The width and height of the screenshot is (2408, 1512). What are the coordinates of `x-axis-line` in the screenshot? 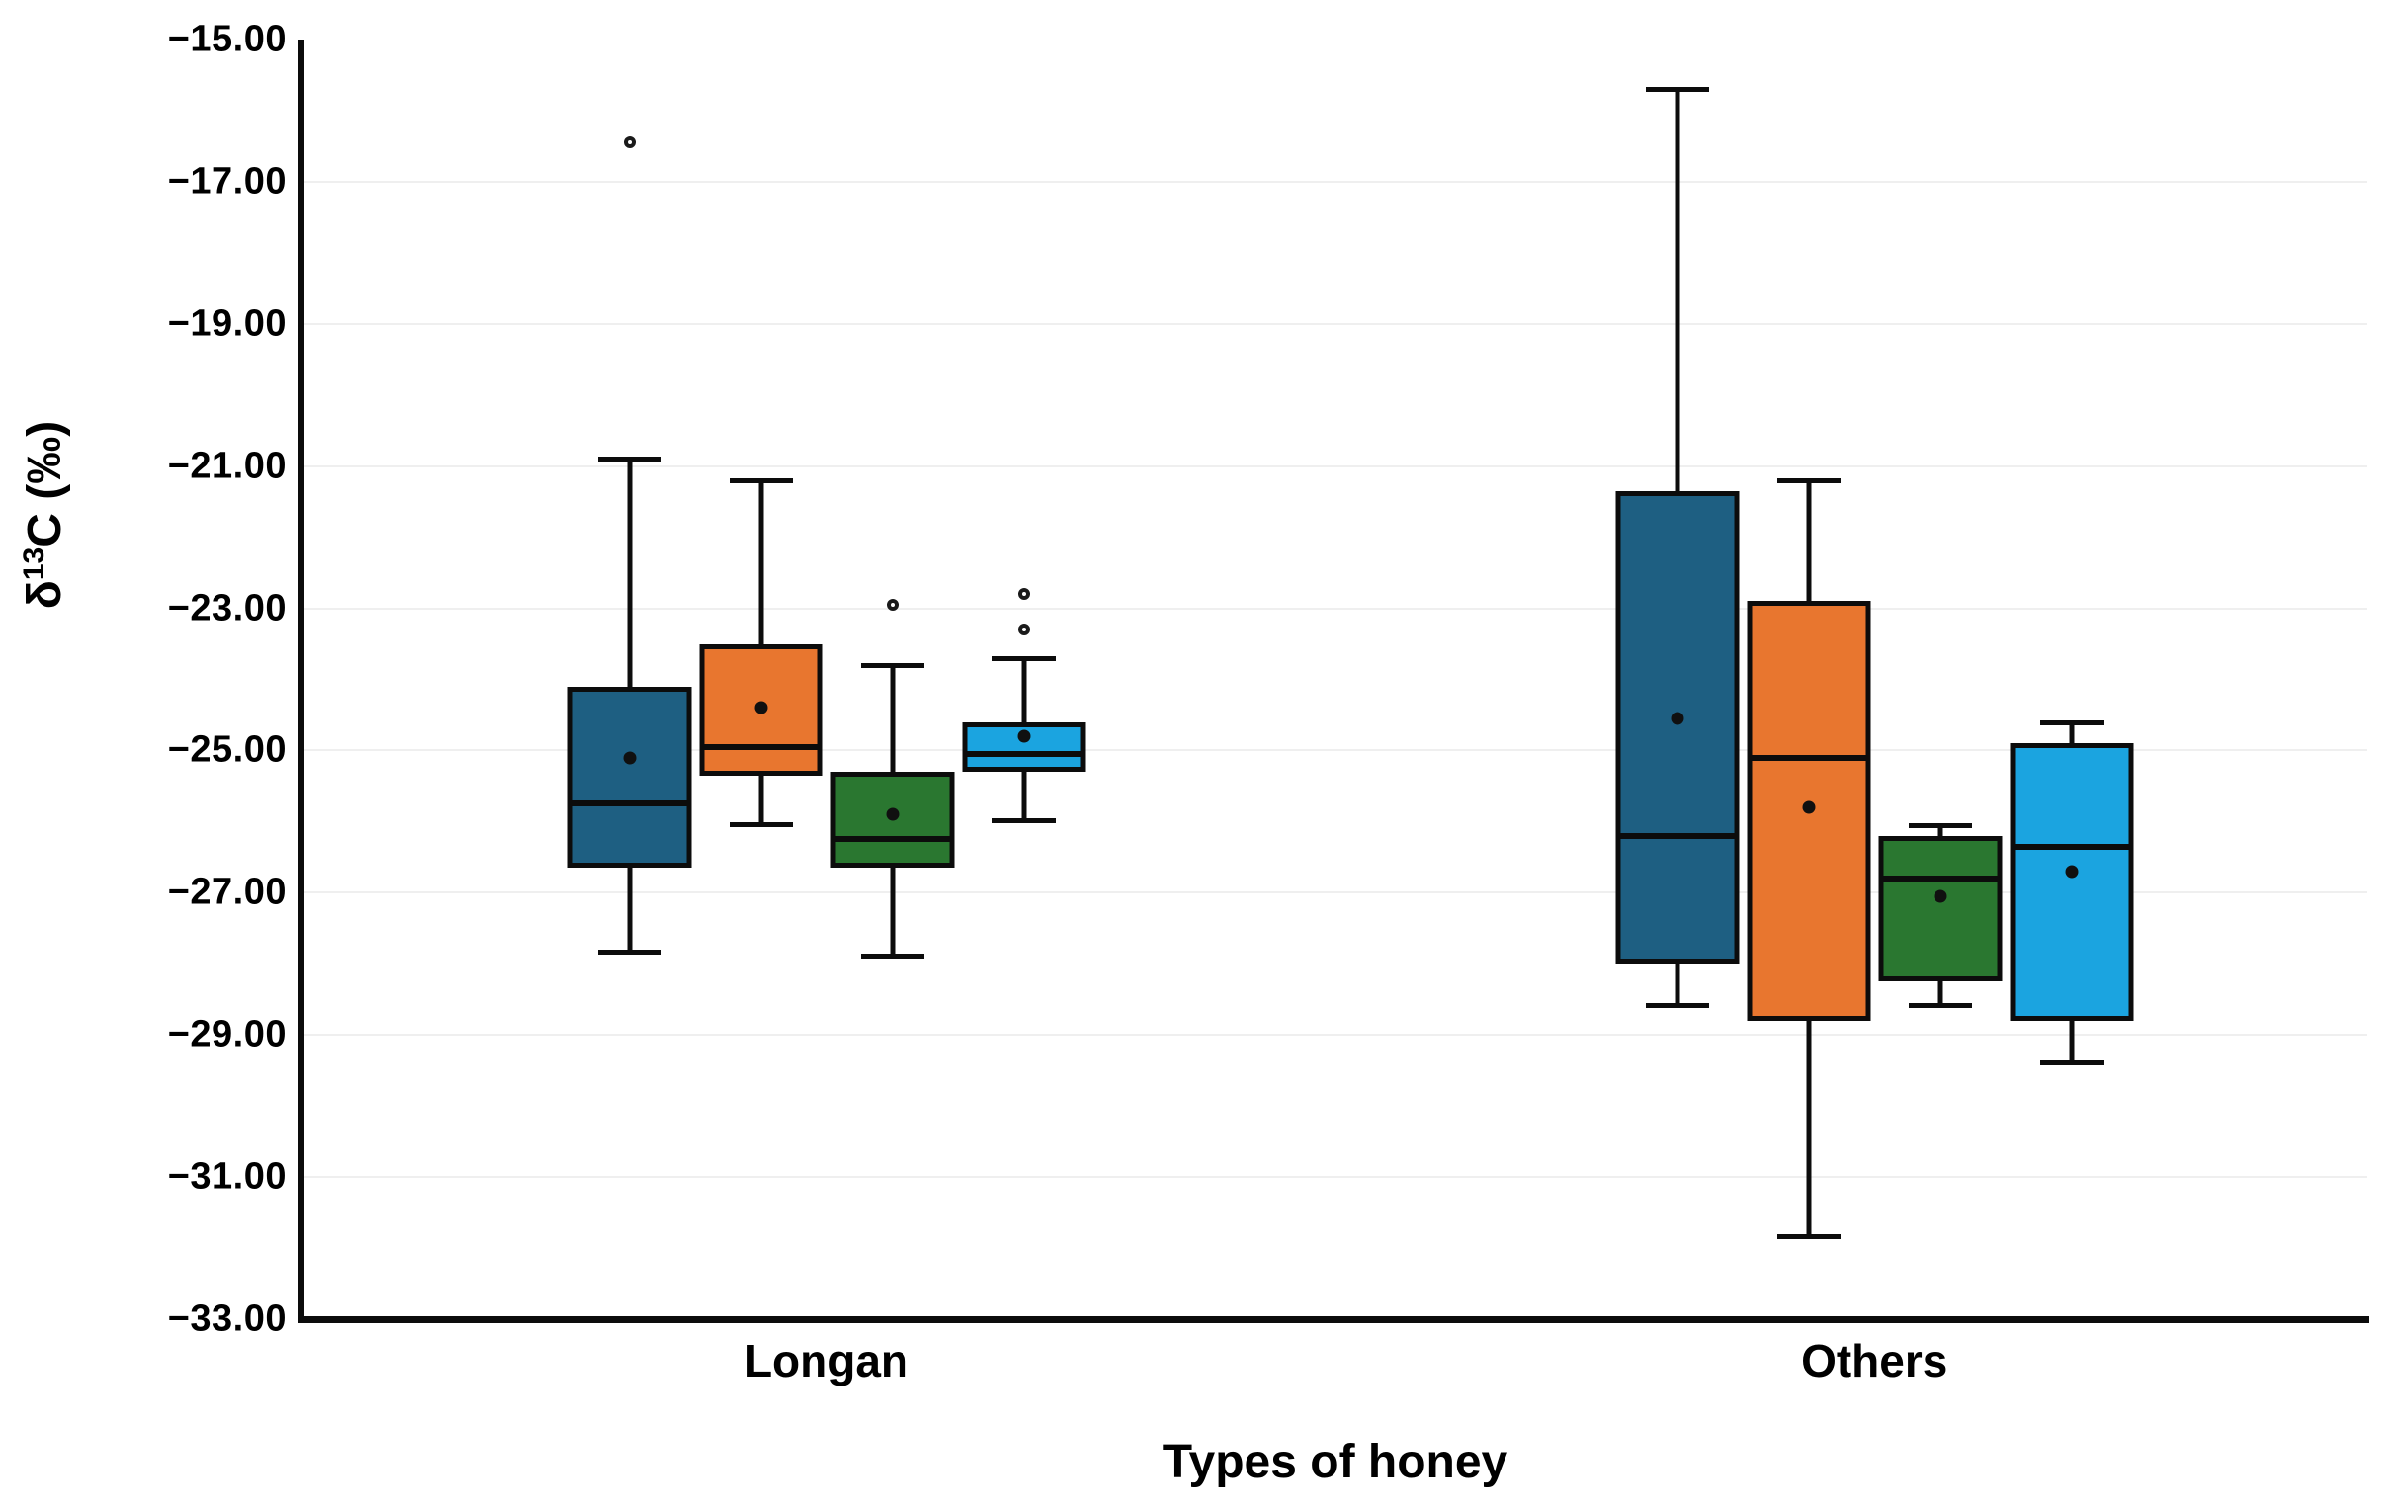 It's located at (1333, 1319).